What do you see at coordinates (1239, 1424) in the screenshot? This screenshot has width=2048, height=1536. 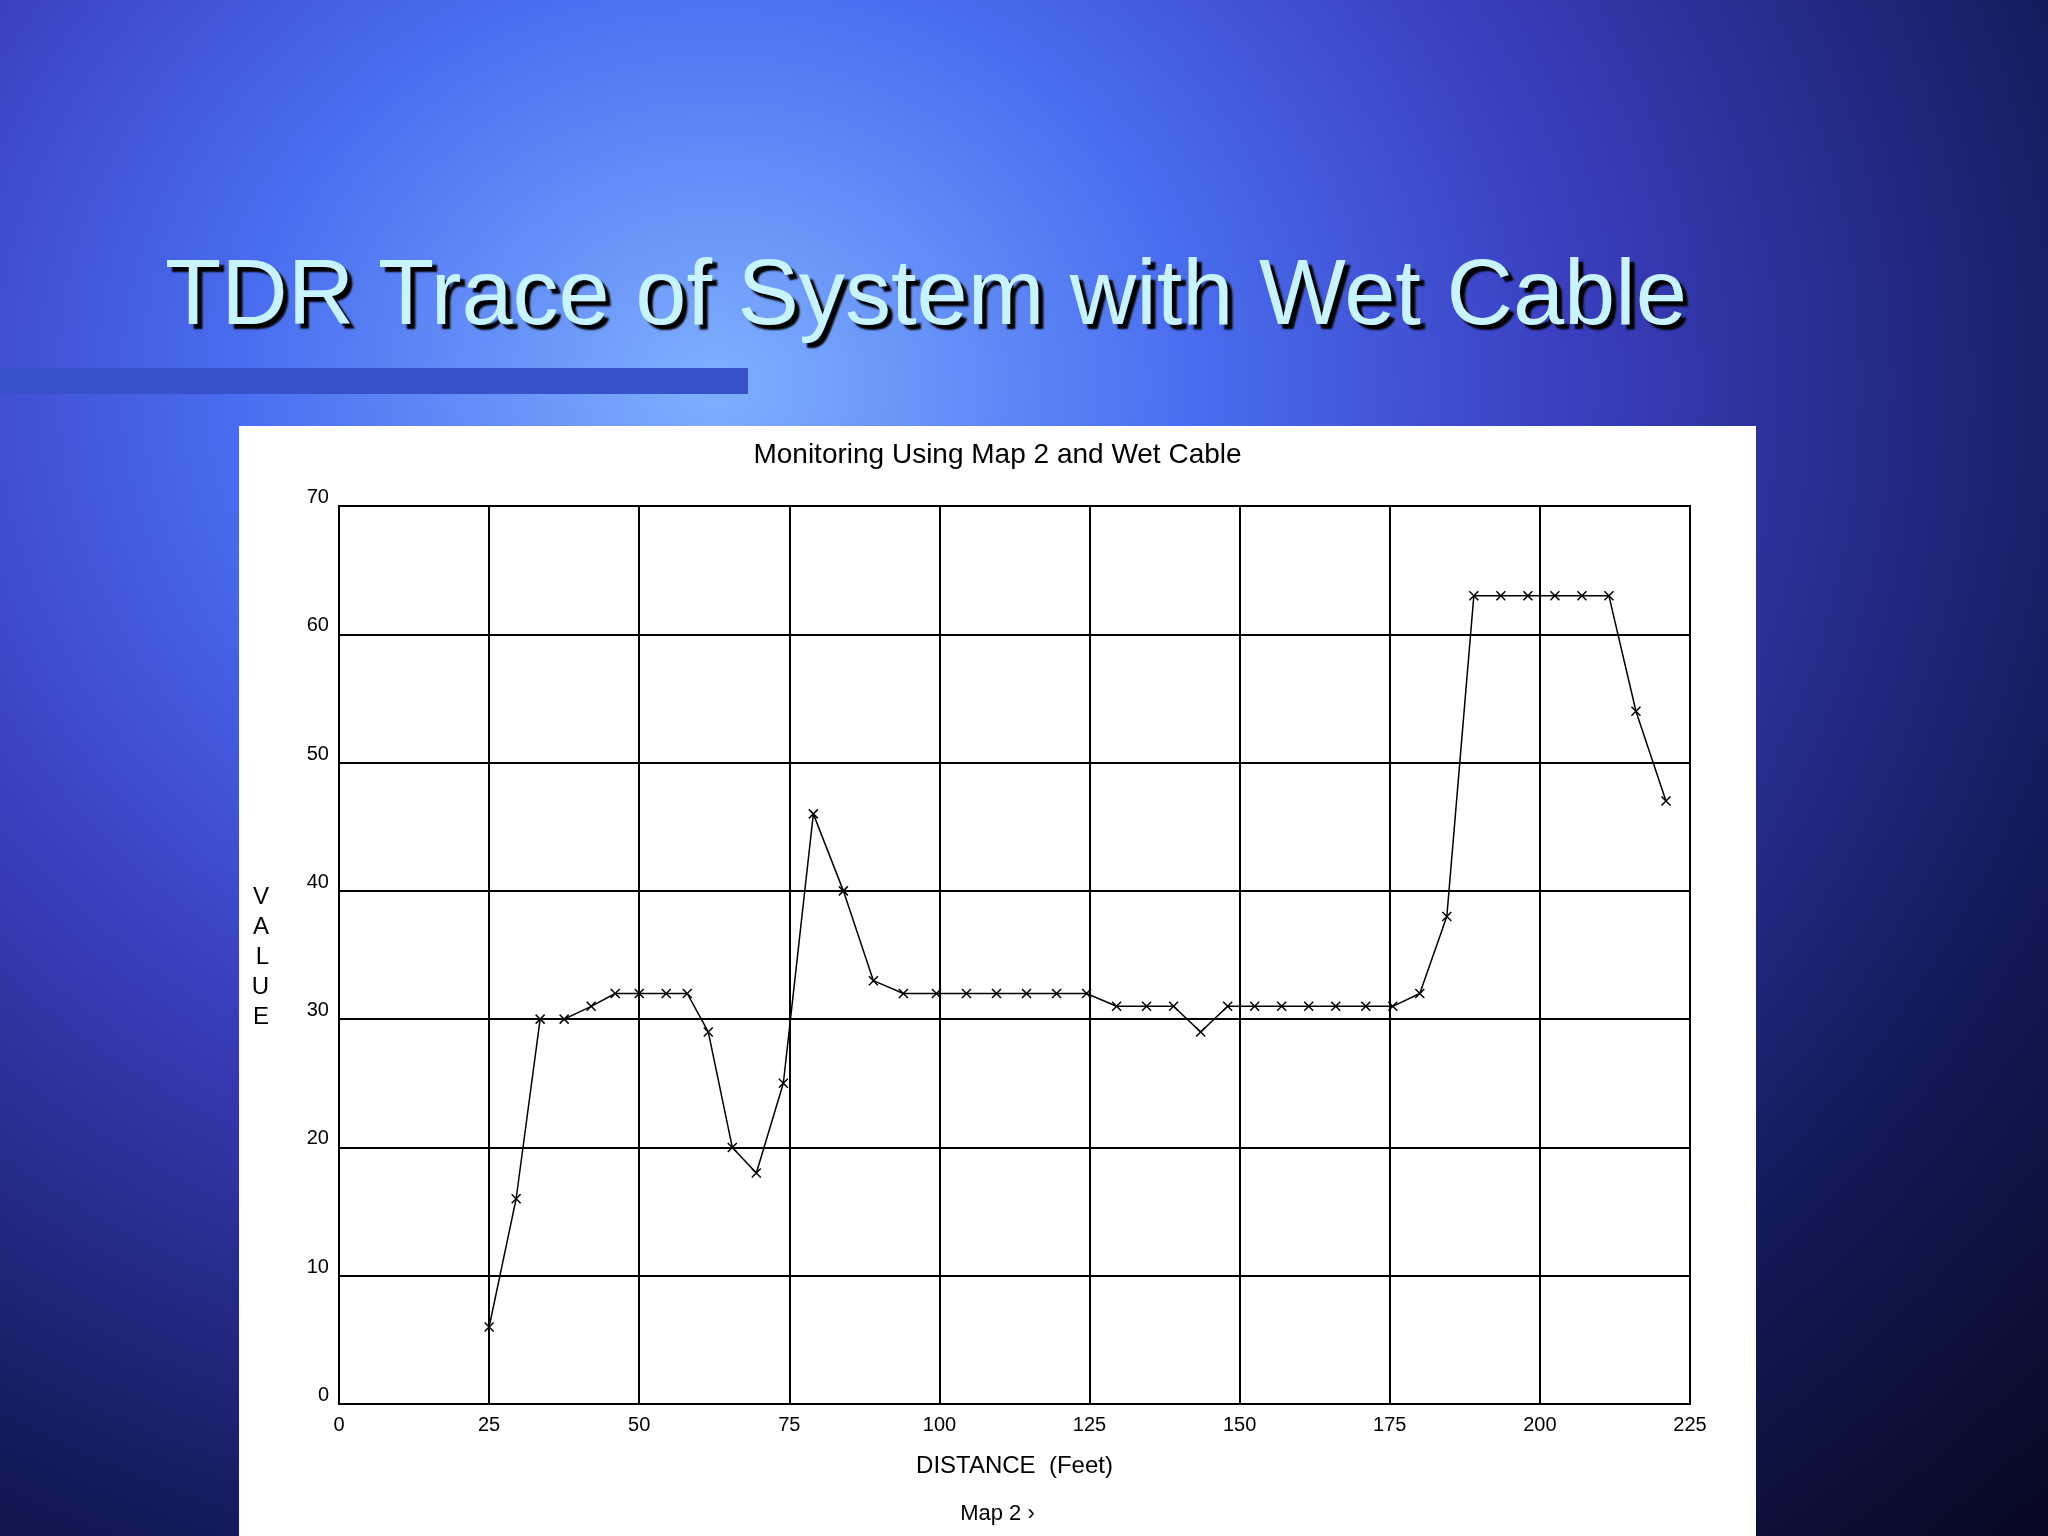 I see `x-tick-label: 150` at bounding box center [1239, 1424].